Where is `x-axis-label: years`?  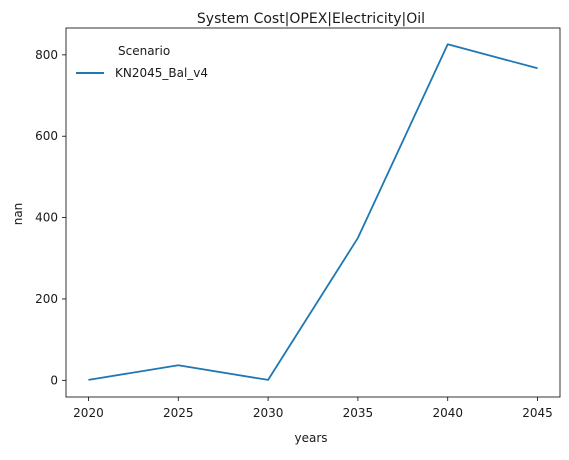
x-axis-label: years is located at coordinates (310, 438).